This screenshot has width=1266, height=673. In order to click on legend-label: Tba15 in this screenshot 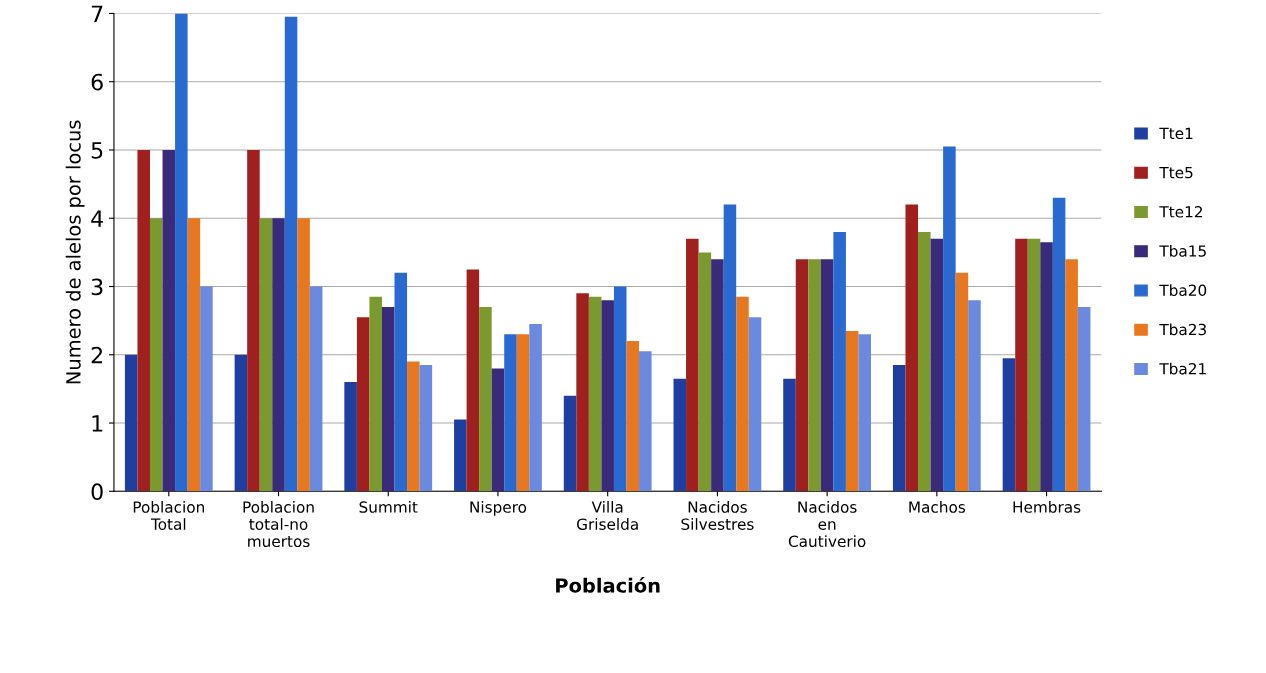, I will do `click(1182, 250)`.